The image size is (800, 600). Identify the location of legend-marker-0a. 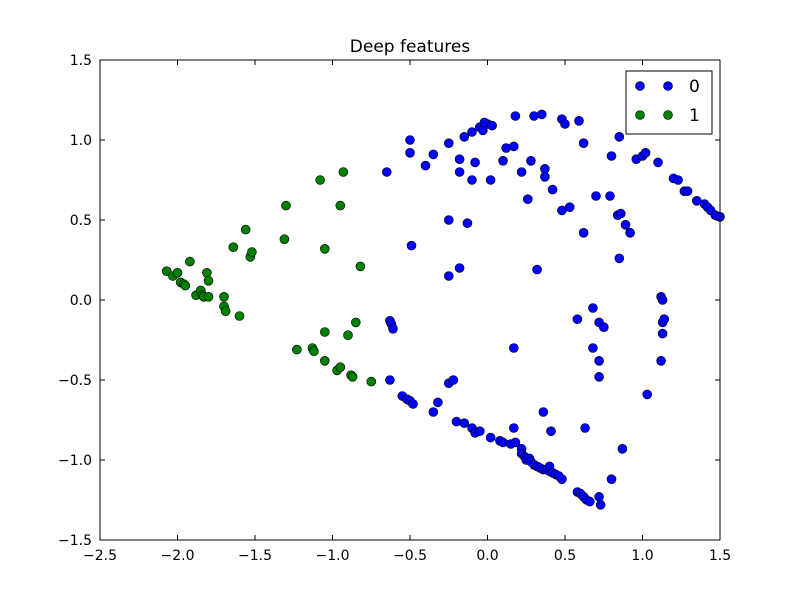
(640, 86).